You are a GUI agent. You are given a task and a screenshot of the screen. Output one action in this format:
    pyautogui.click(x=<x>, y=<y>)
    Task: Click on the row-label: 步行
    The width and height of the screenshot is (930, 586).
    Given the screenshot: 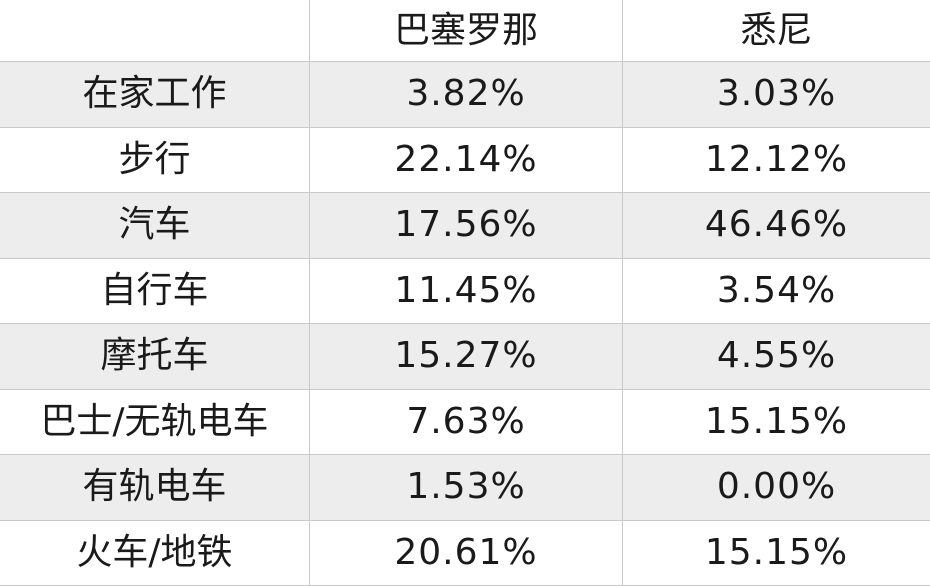 What is the action you would take?
    pyautogui.click(x=155, y=160)
    